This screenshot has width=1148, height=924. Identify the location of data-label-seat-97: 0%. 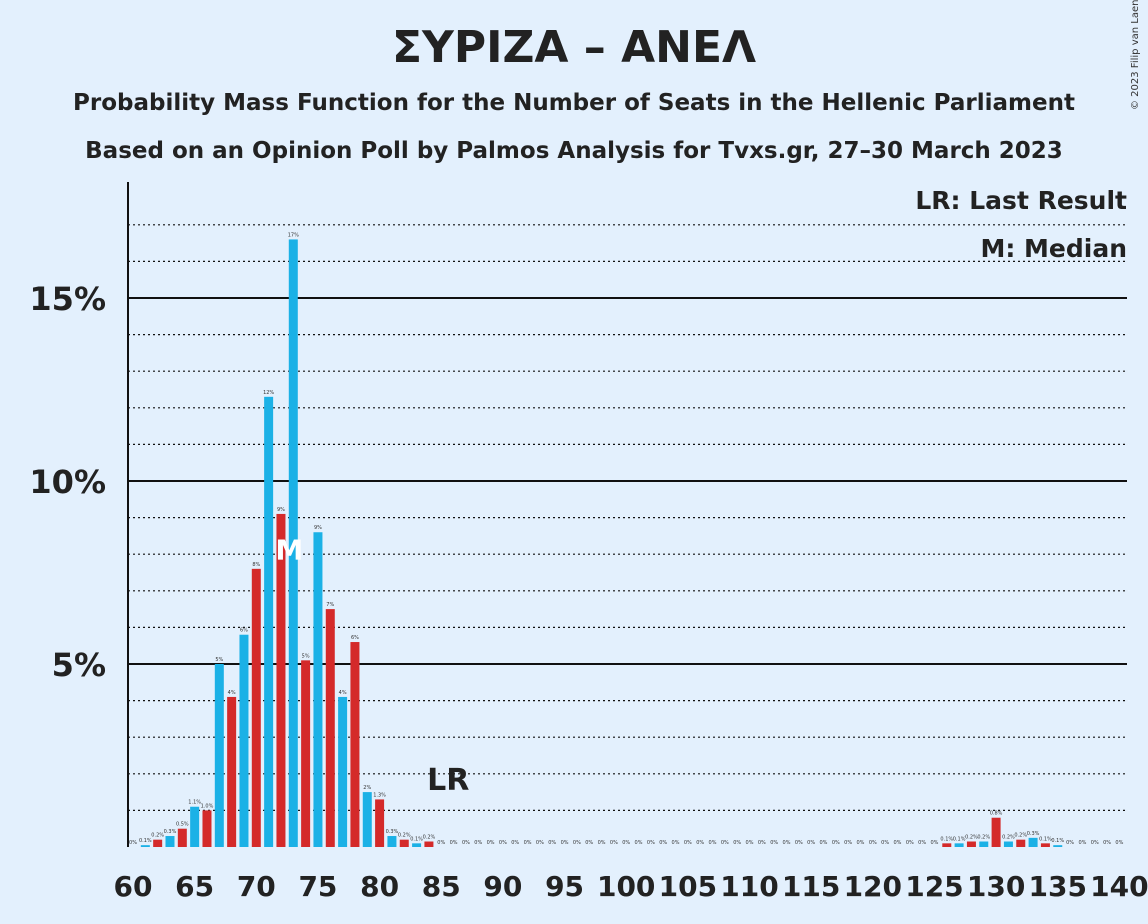
(589, 843).